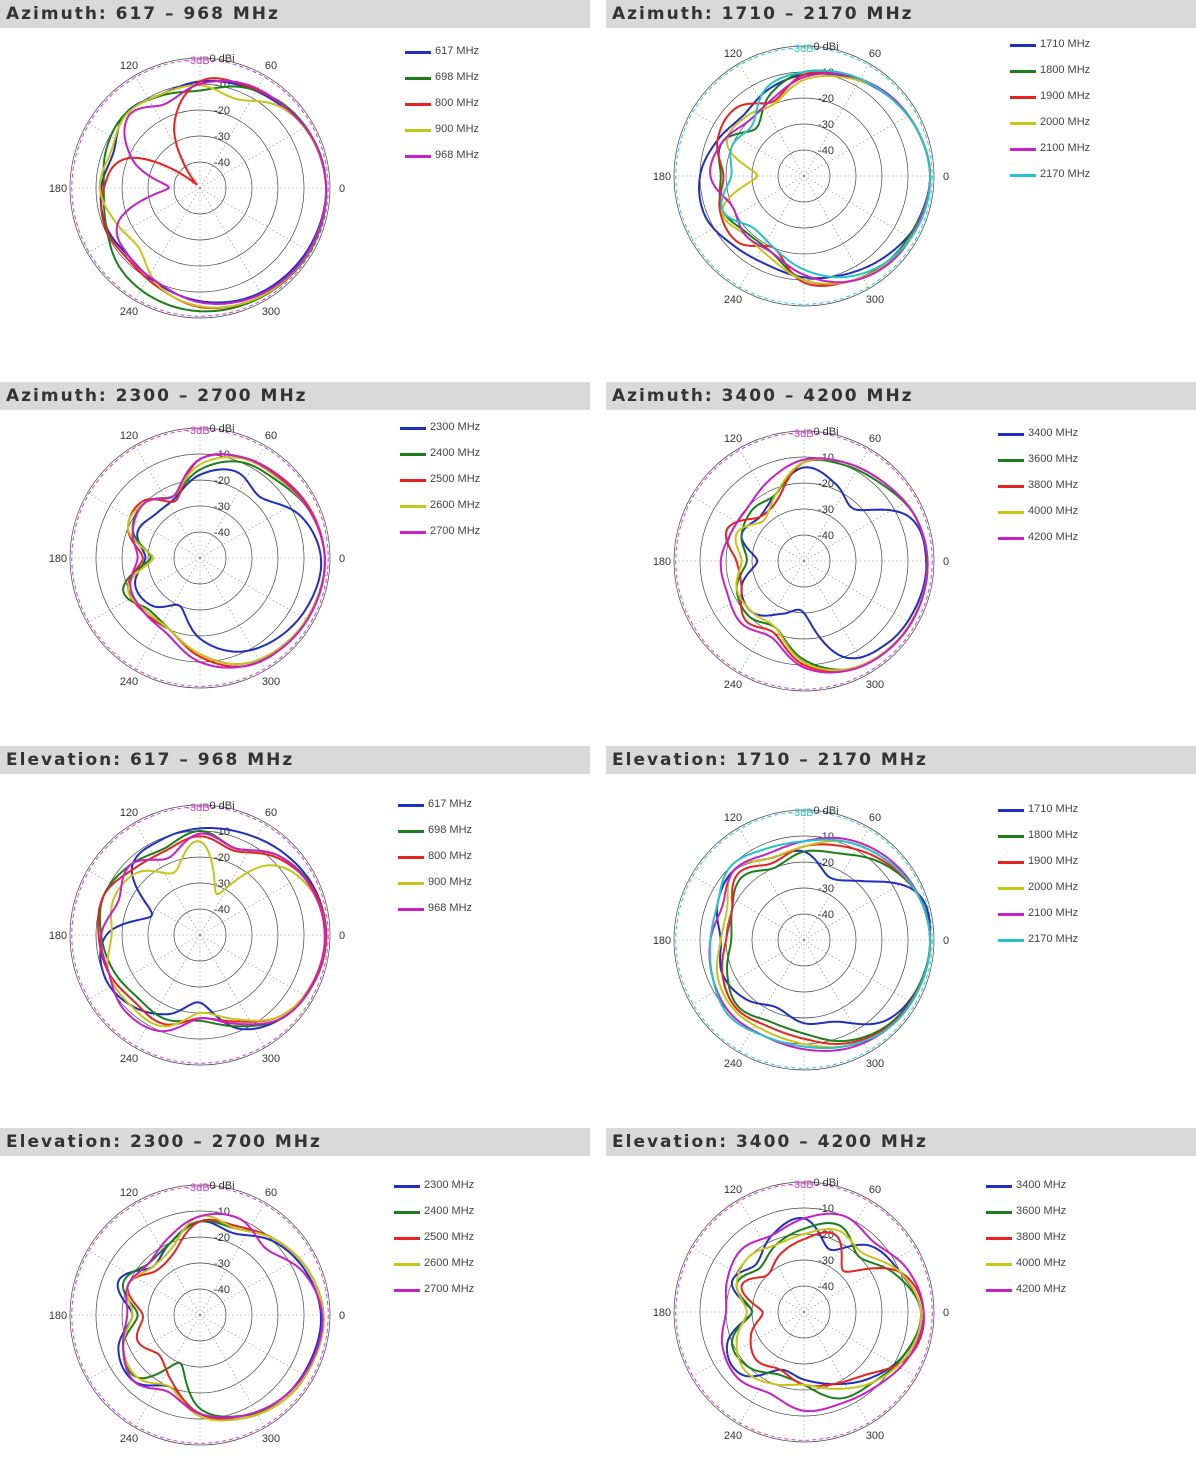 The image size is (1196, 1471). What do you see at coordinates (222, 111) in the screenshot?
I see `radial-tick-label: -20` at bounding box center [222, 111].